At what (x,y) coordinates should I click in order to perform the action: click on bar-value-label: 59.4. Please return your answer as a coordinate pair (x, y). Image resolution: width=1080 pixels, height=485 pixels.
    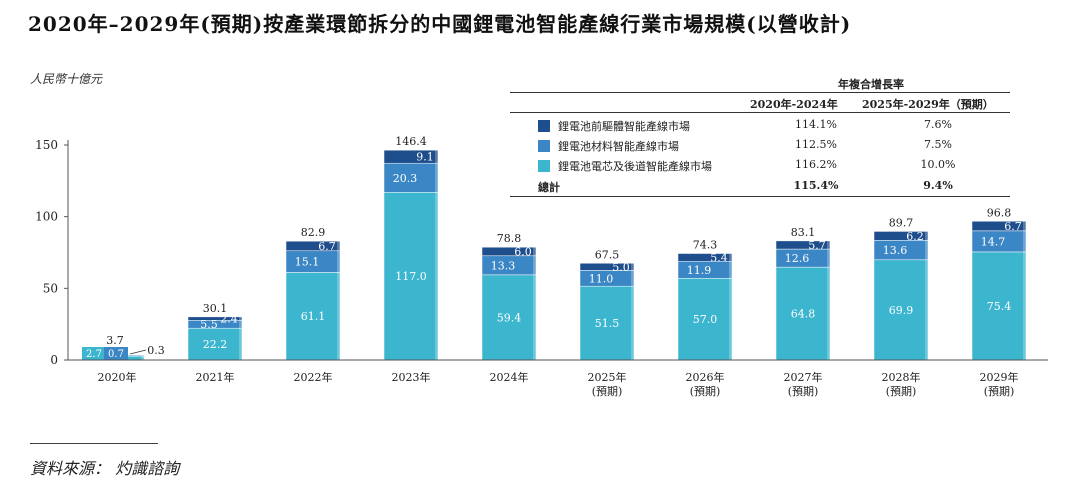
    Looking at the image, I should click on (509, 317).